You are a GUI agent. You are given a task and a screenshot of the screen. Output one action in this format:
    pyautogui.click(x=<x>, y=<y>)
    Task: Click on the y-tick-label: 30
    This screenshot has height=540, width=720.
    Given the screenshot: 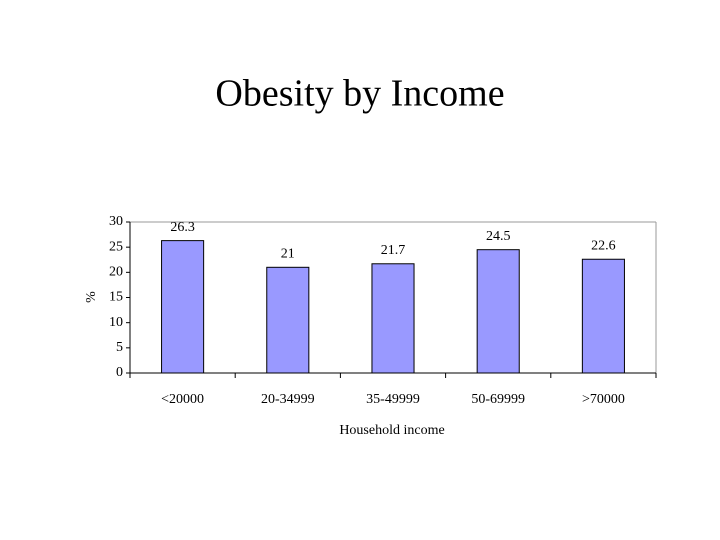 What is the action you would take?
    pyautogui.click(x=116, y=221)
    